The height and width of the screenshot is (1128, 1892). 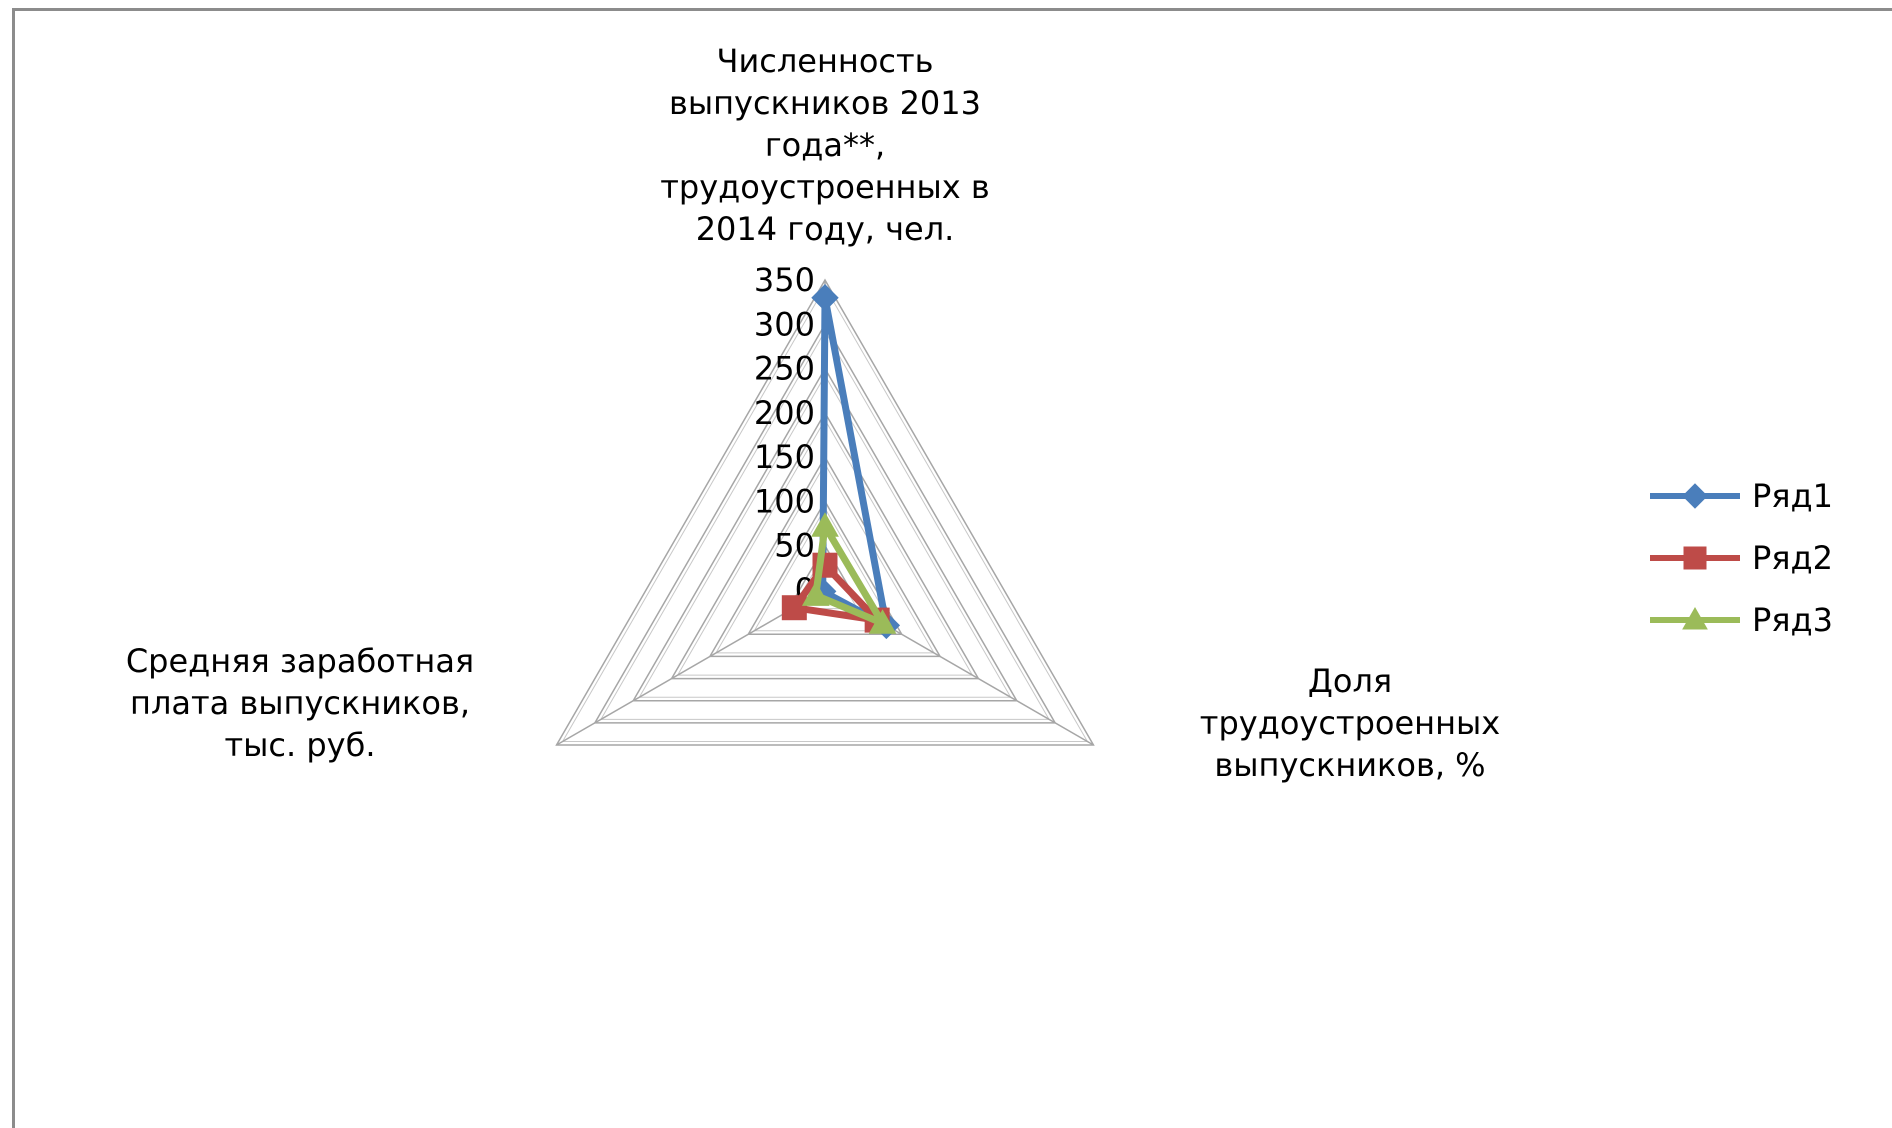 What do you see at coordinates (794, 546) in the screenshot?
I see `tick-label-50: 50` at bounding box center [794, 546].